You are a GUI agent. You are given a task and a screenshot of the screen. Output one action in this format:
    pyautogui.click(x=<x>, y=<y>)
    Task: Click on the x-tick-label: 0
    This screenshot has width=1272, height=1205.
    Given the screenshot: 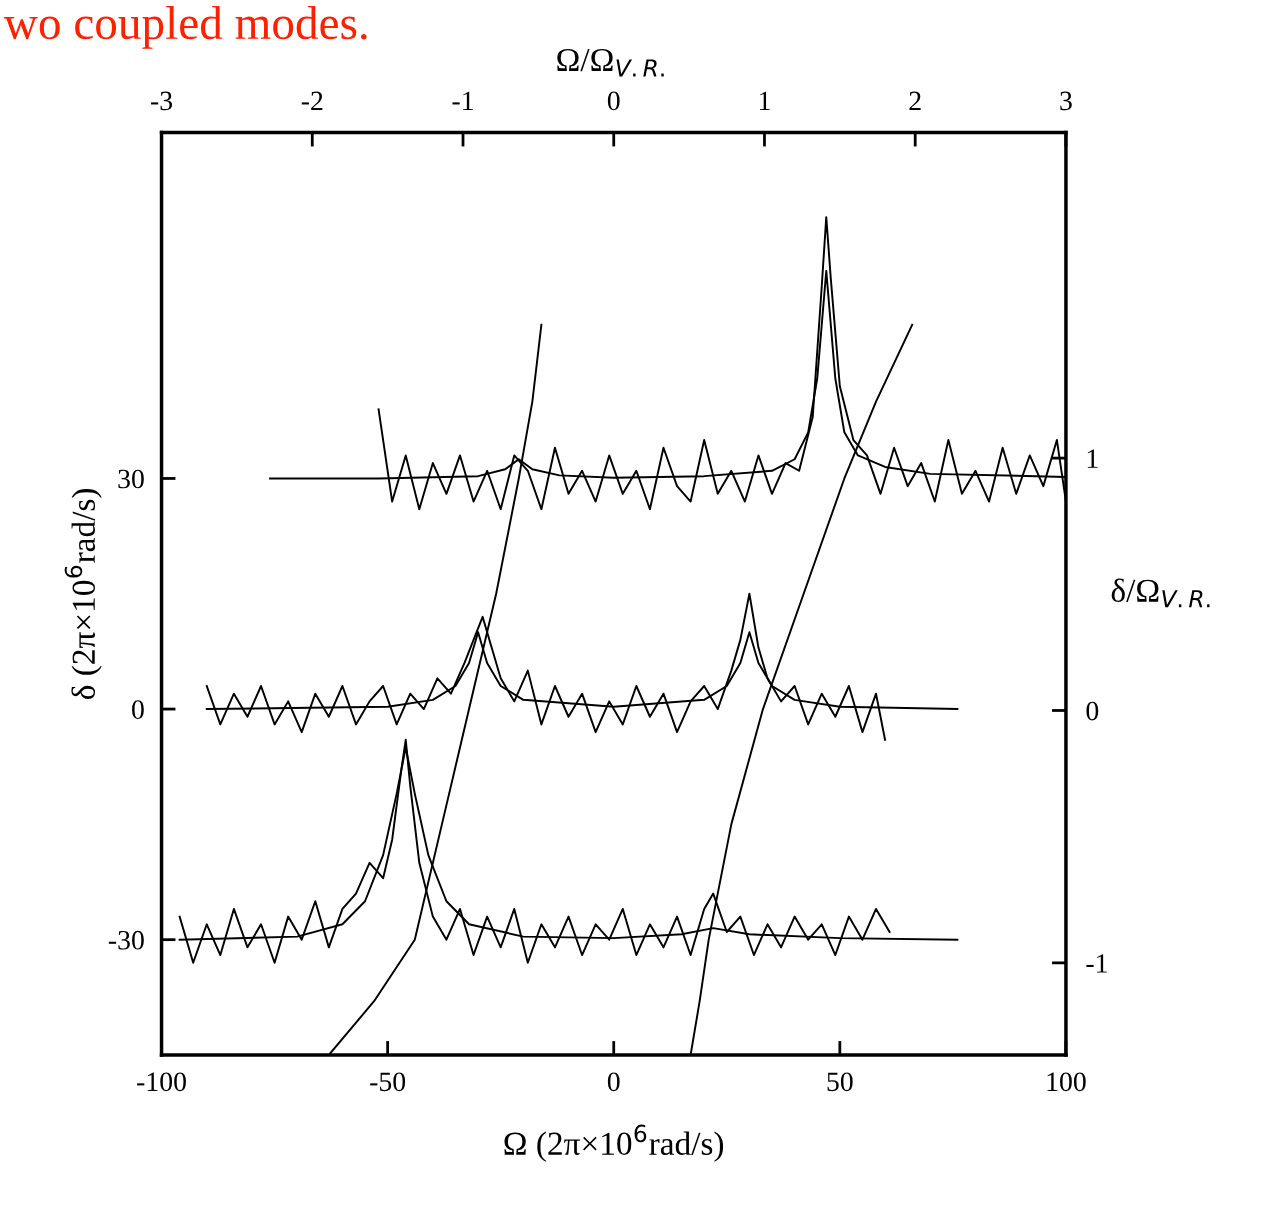 What is the action you would take?
    pyautogui.click(x=613, y=1082)
    